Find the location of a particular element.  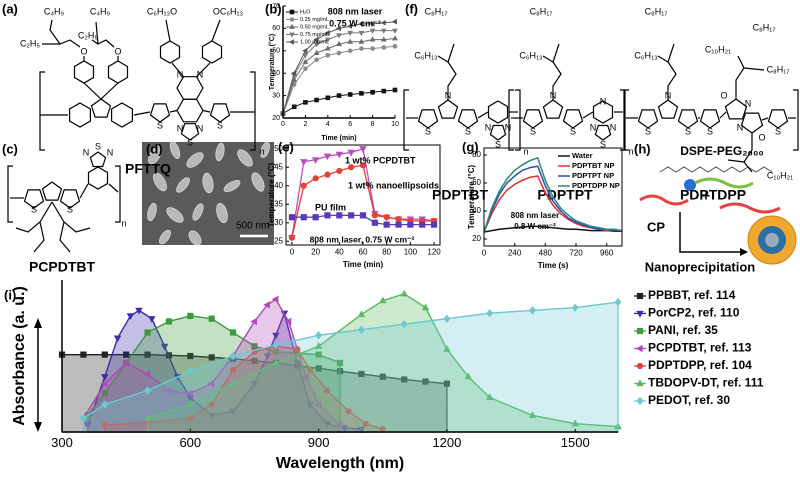

polymer-label: CP is located at coordinates (656, 226).